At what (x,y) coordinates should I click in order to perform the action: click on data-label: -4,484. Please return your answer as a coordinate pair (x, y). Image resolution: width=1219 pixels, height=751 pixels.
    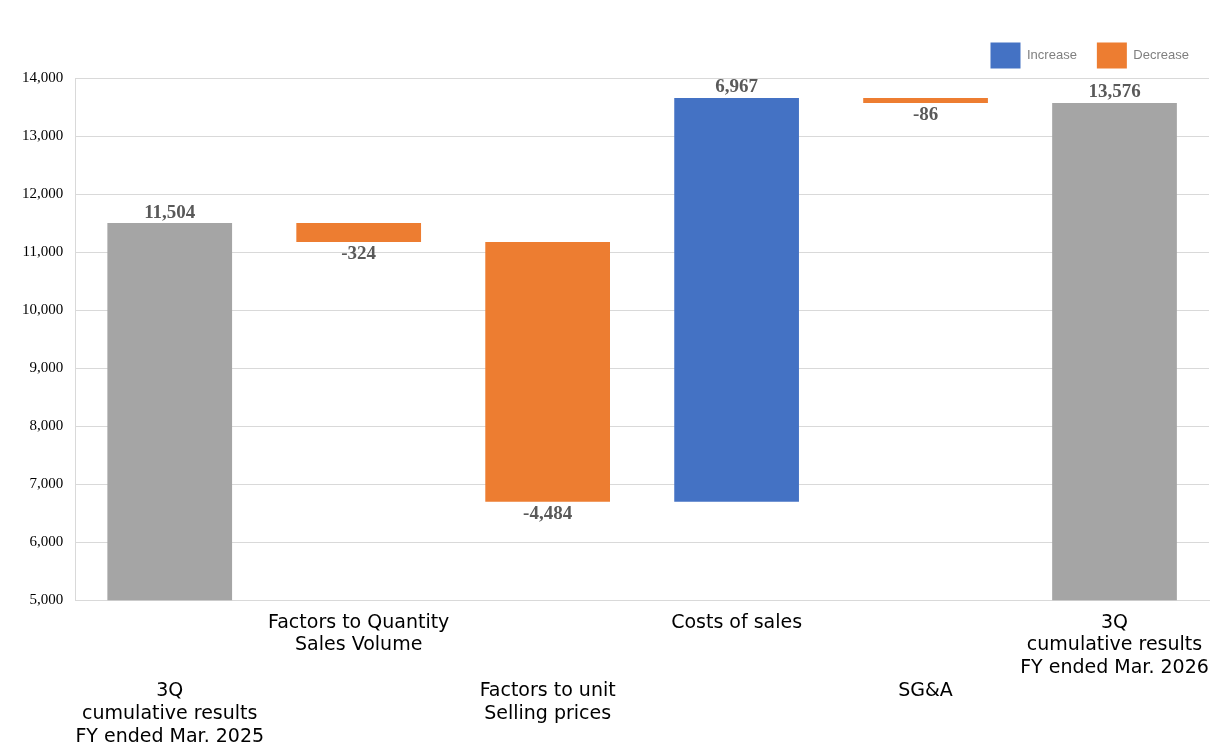
    Looking at the image, I should click on (548, 513).